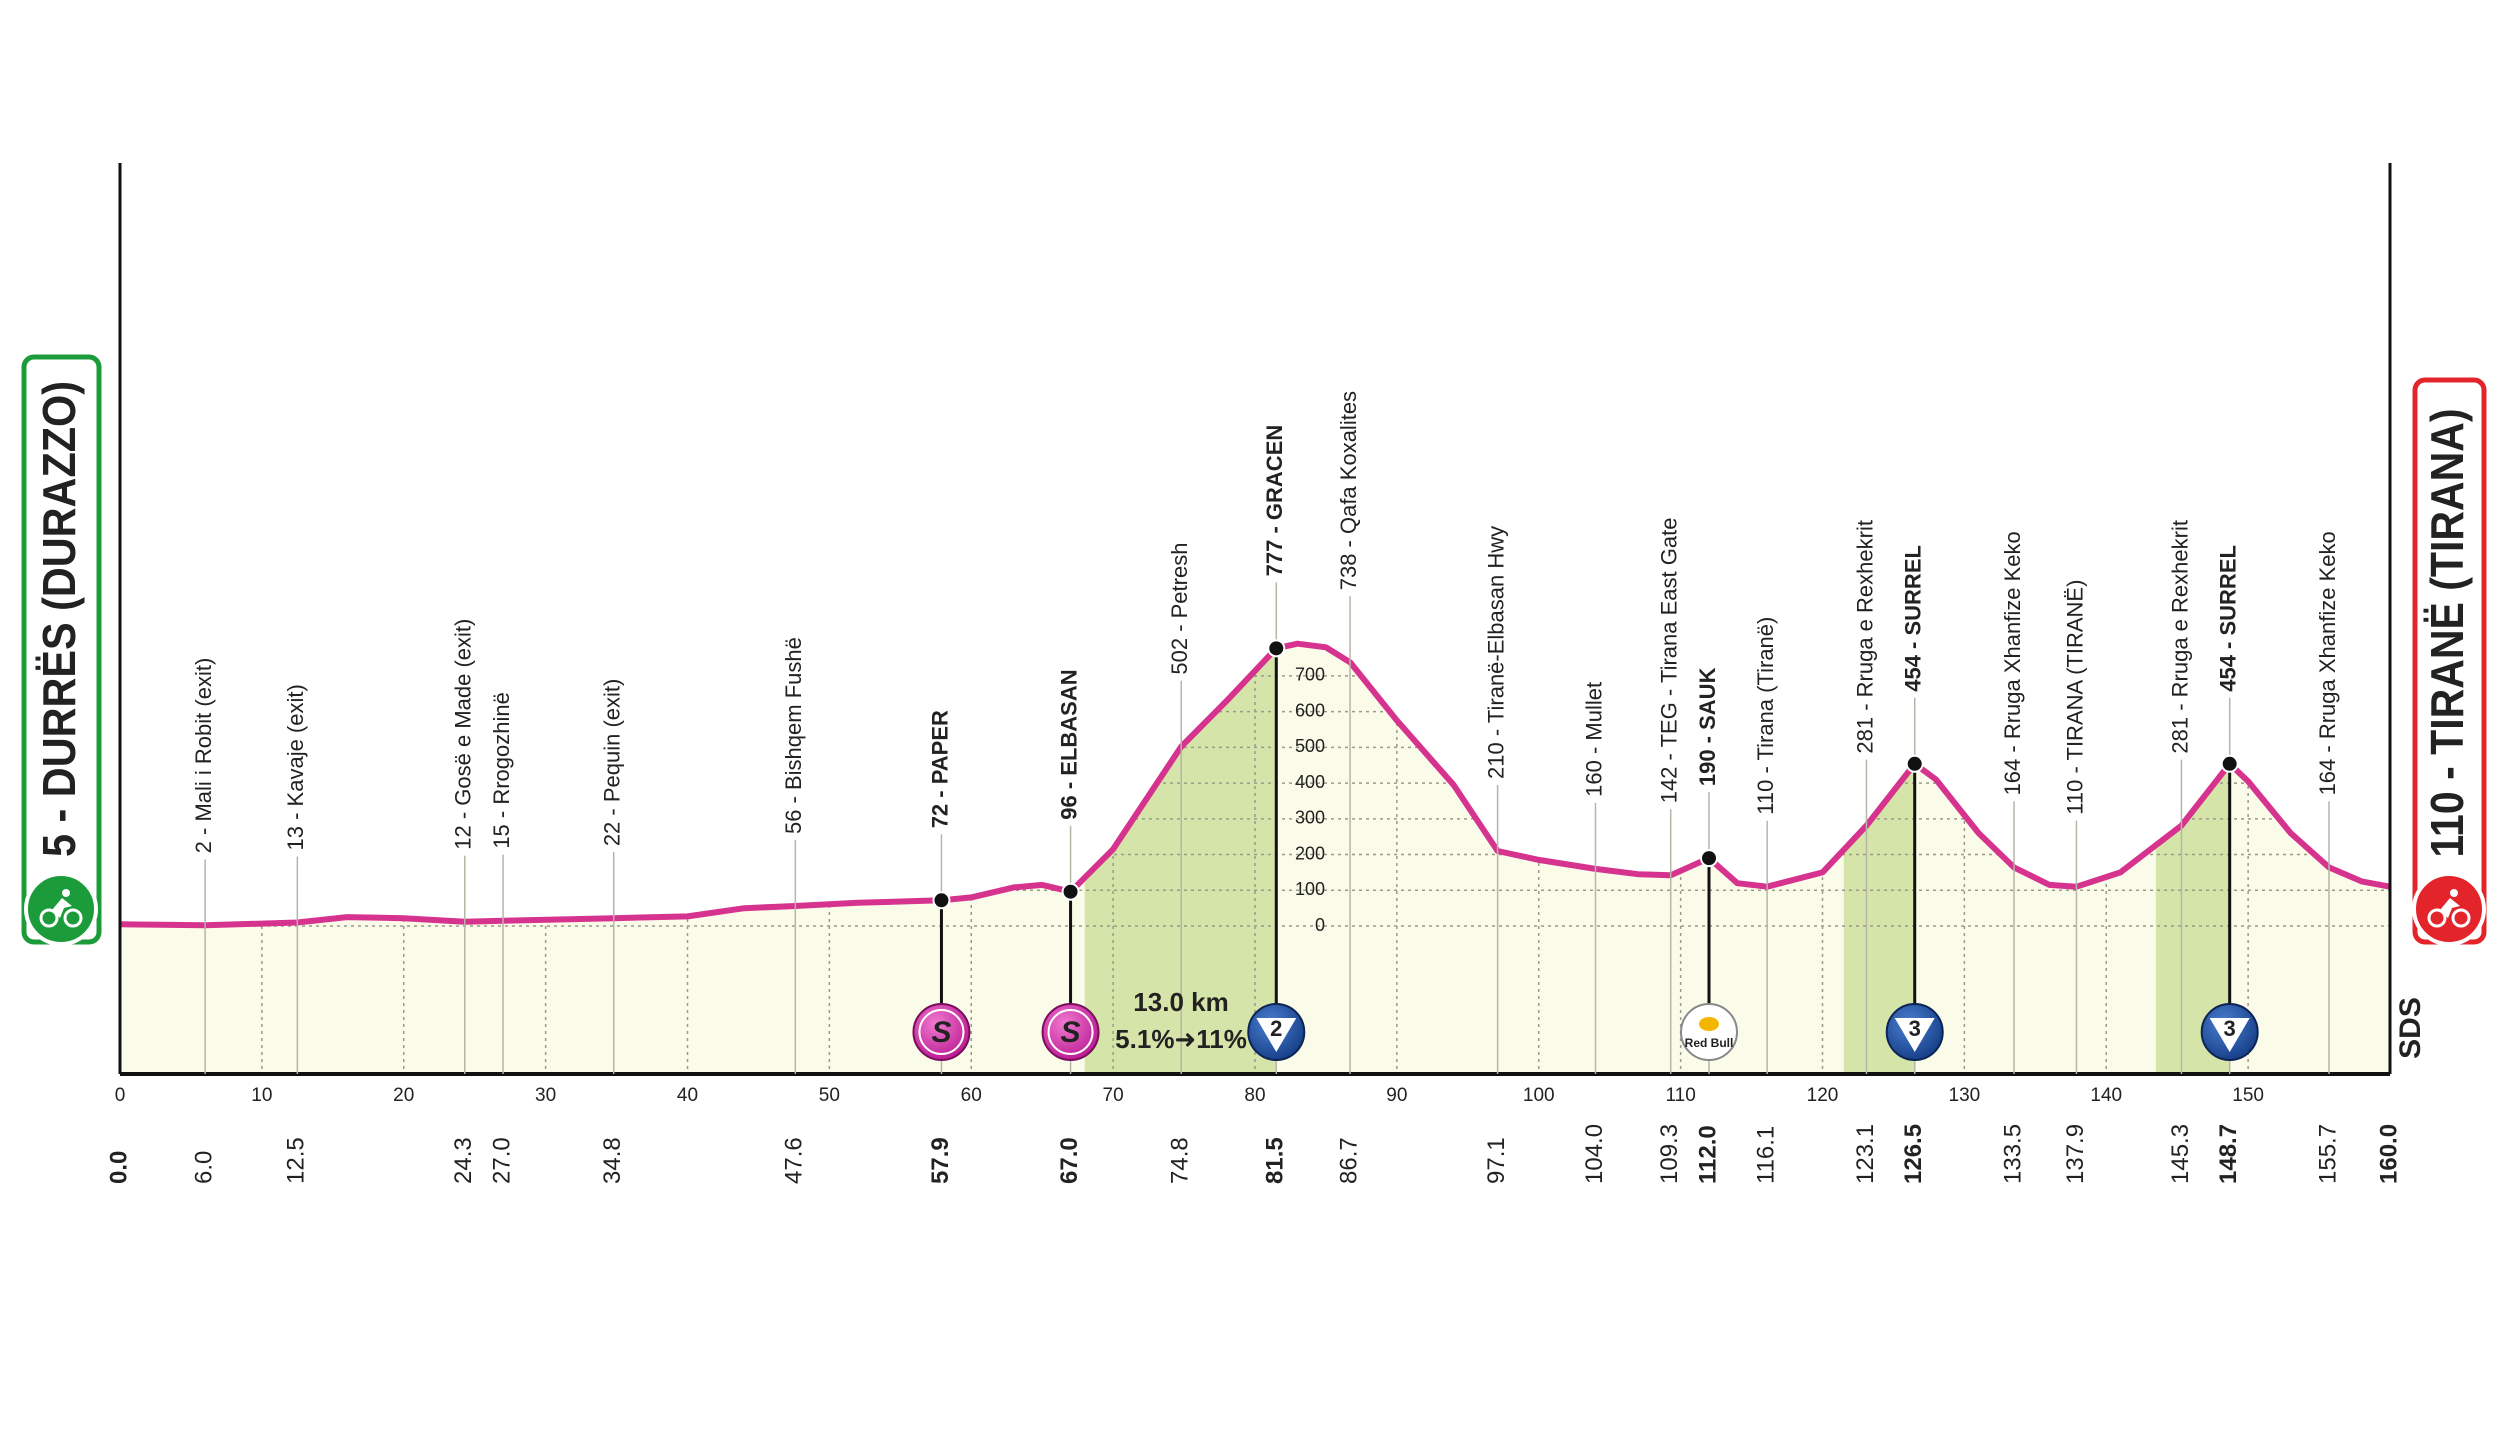  Describe the element at coordinates (501, 770) in the screenshot. I see `waypoint-name: 15 - Rrogozhinë` at that location.